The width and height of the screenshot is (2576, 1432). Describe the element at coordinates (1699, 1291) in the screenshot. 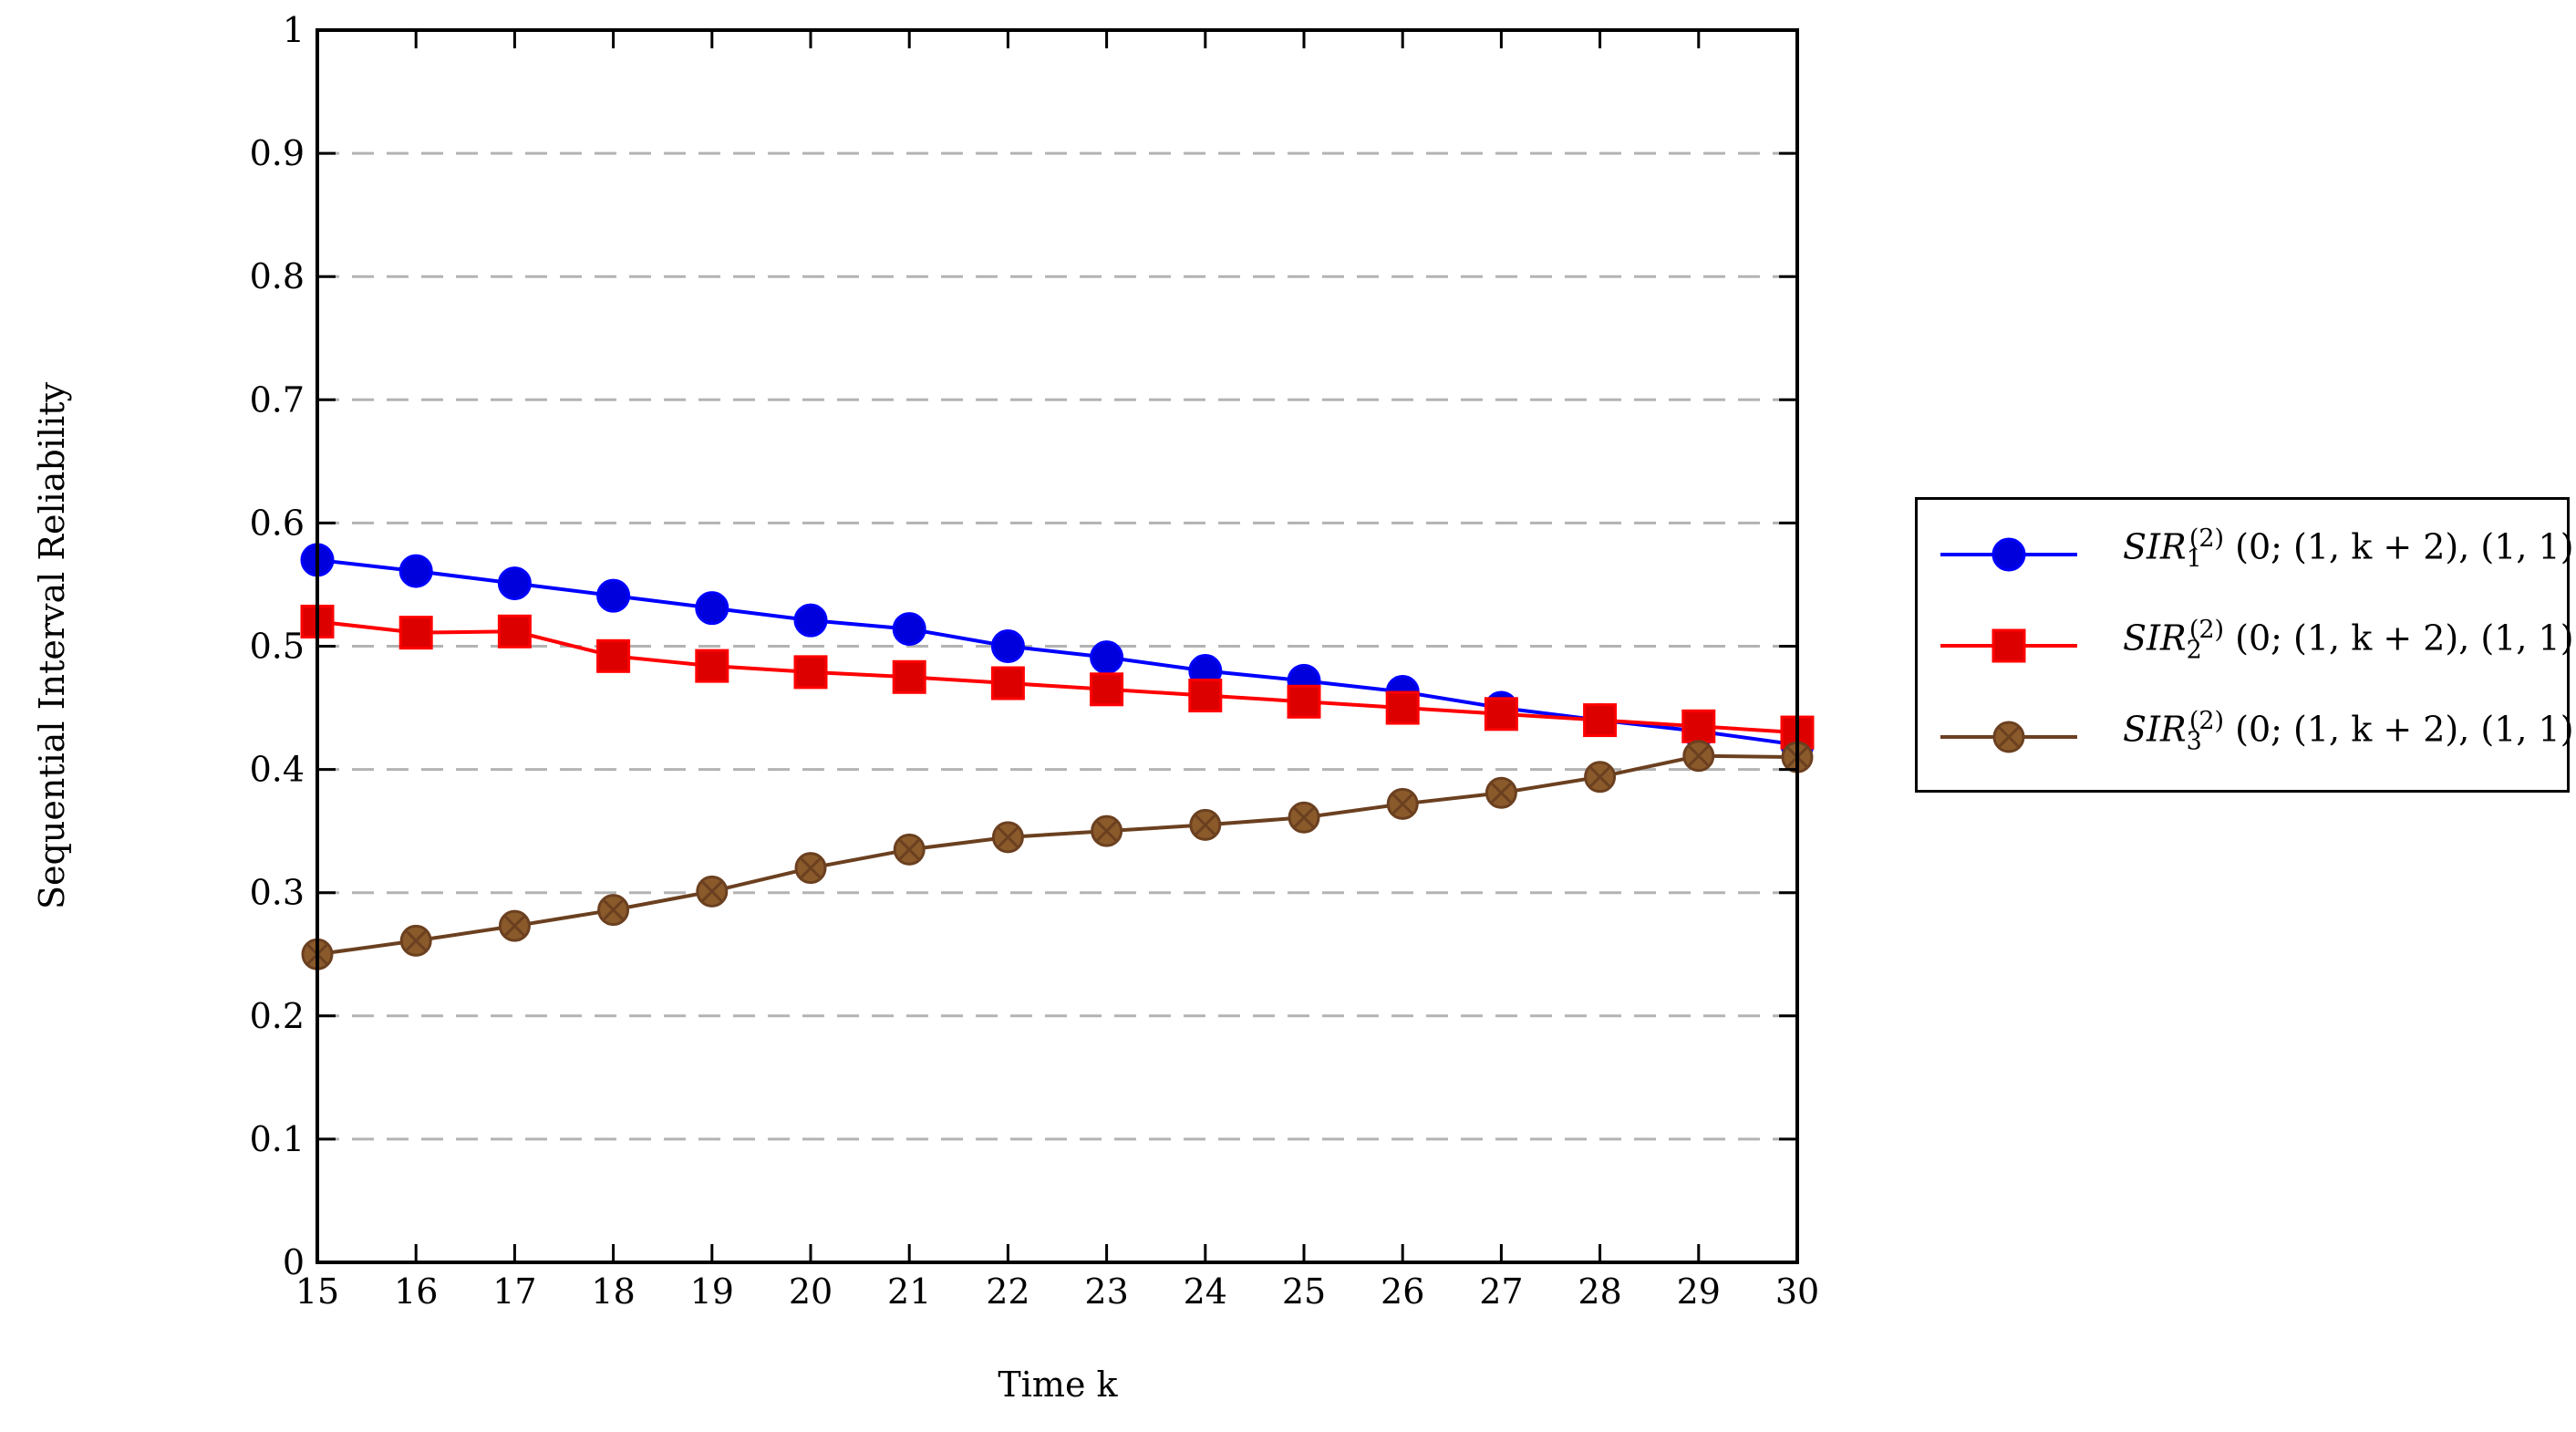

I see `x-tick-label-14: 29` at that location.